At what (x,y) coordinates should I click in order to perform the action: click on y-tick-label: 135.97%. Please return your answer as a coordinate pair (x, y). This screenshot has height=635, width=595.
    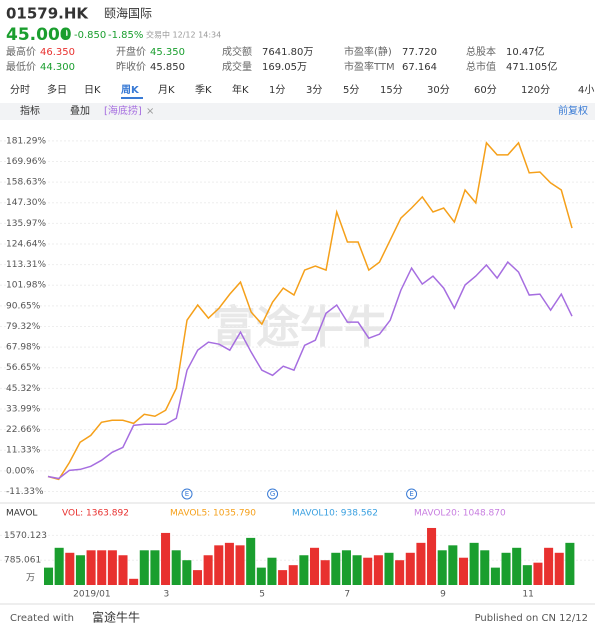
    Looking at the image, I should click on (26, 224).